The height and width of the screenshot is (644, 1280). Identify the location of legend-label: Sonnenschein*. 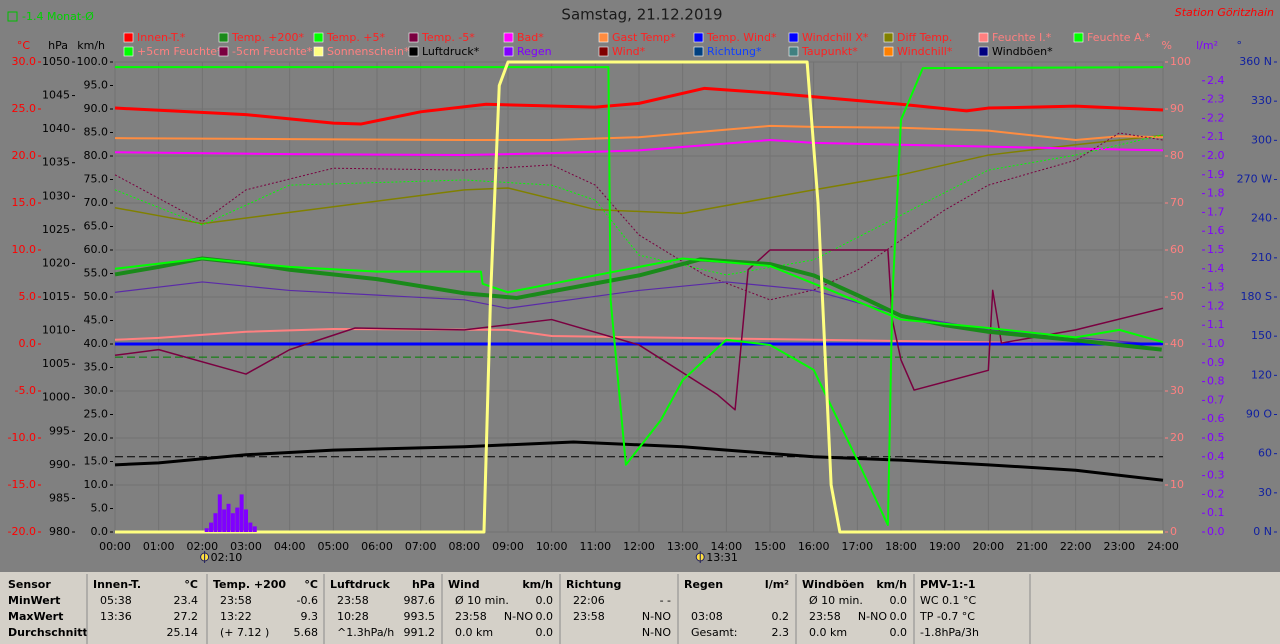
(368, 51).